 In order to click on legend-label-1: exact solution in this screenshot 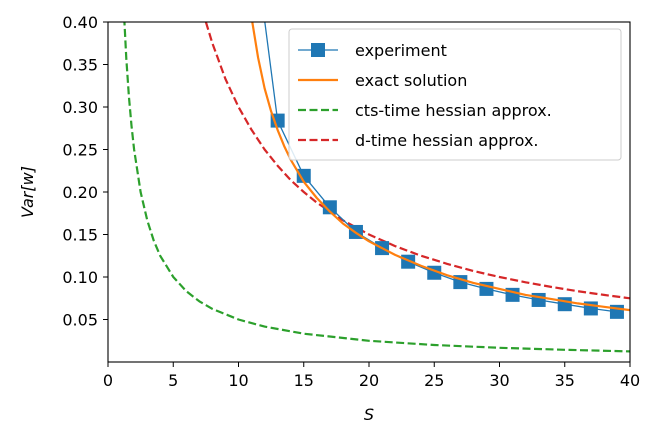, I will do `click(411, 80)`.